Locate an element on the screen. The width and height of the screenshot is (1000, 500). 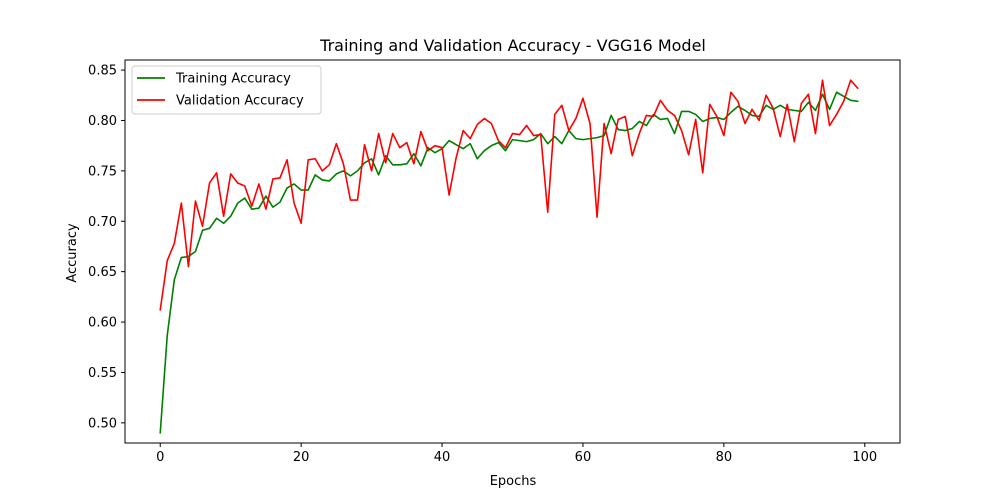
x-tick-label: 20 is located at coordinates (301, 457).